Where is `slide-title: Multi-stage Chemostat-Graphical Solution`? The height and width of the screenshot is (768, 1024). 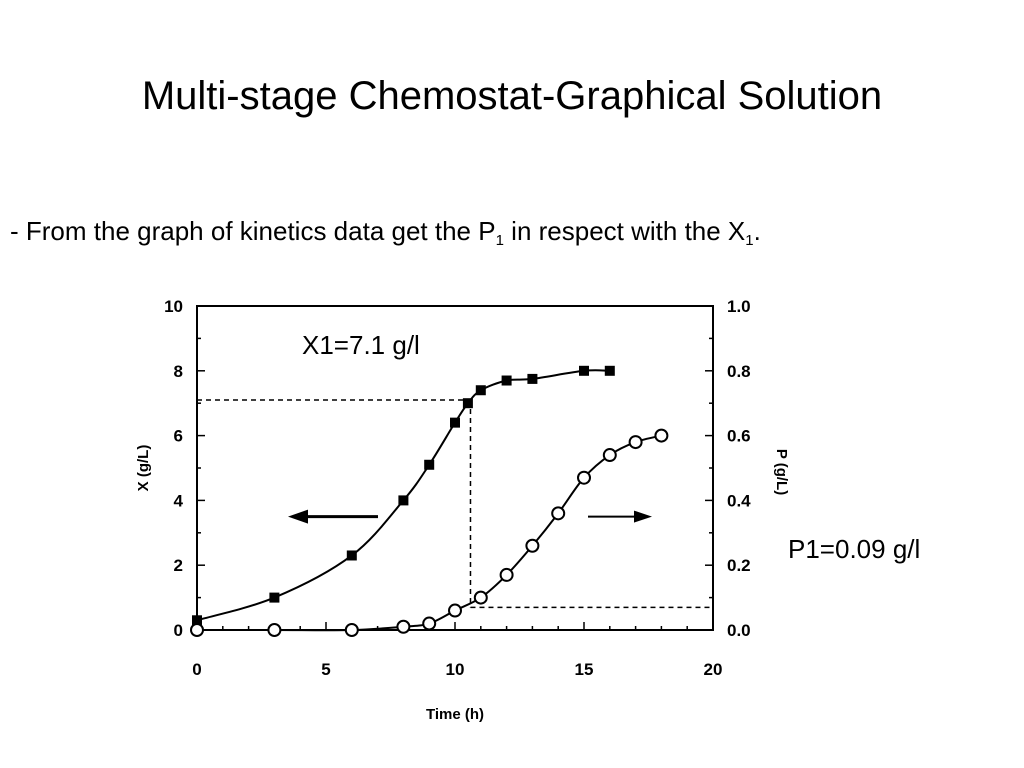
slide-title: Multi-stage Chemostat-Graphical Solution is located at coordinates (512, 96).